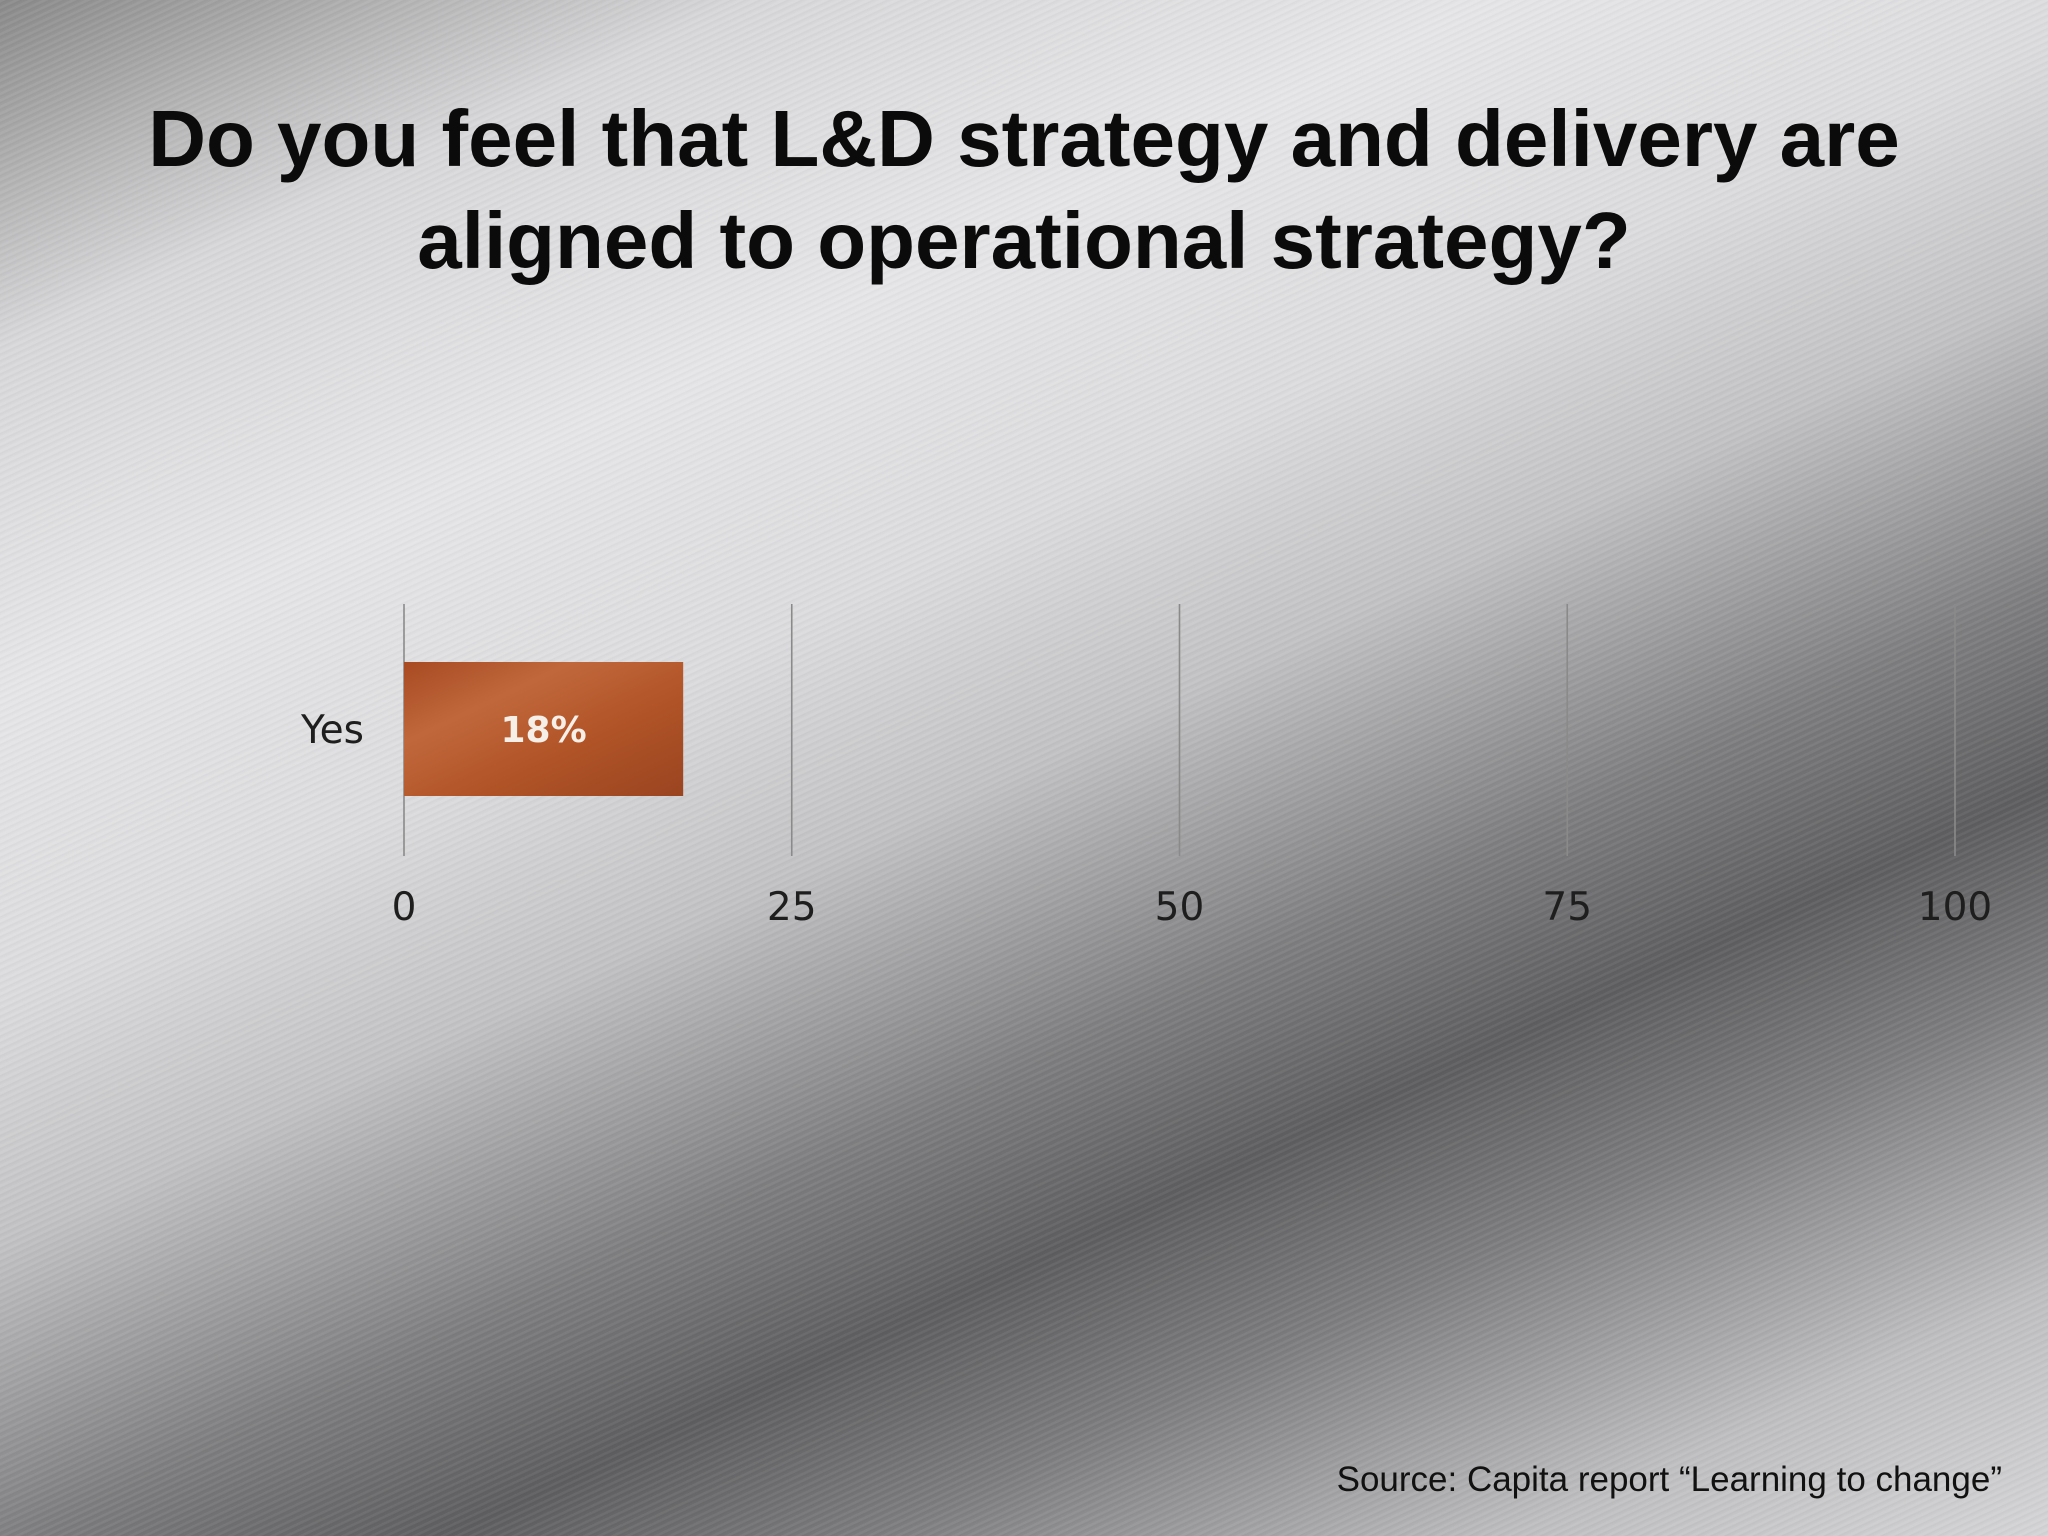  What do you see at coordinates (1955, 907) in the screenshot?
I see `x-tick-label: 100` at bounding box center [1955, 907].